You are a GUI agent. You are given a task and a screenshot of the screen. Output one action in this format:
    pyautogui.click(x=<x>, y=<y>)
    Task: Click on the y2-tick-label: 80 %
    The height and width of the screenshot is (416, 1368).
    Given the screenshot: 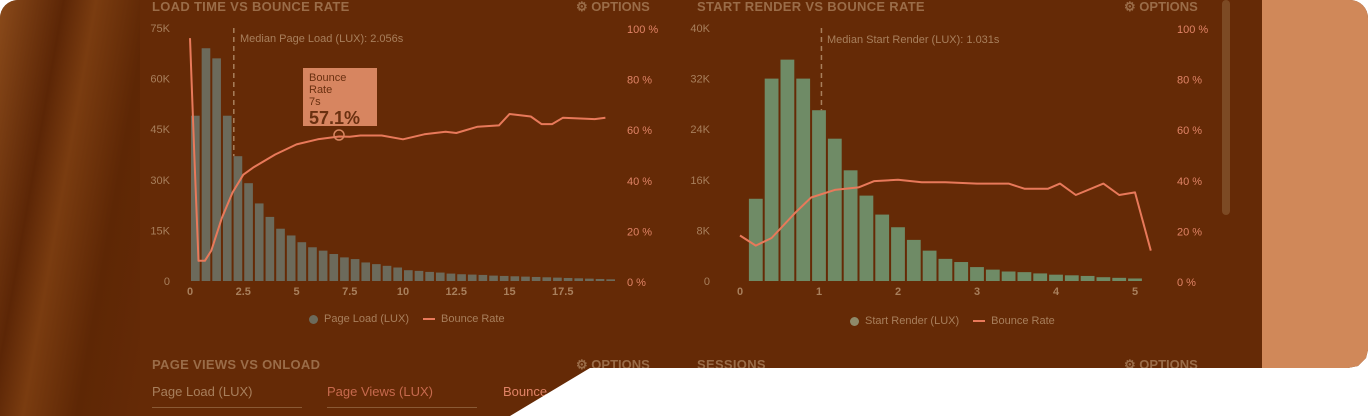 What is the action you would take?
    pyautogui.click(x=639, y=81)
    